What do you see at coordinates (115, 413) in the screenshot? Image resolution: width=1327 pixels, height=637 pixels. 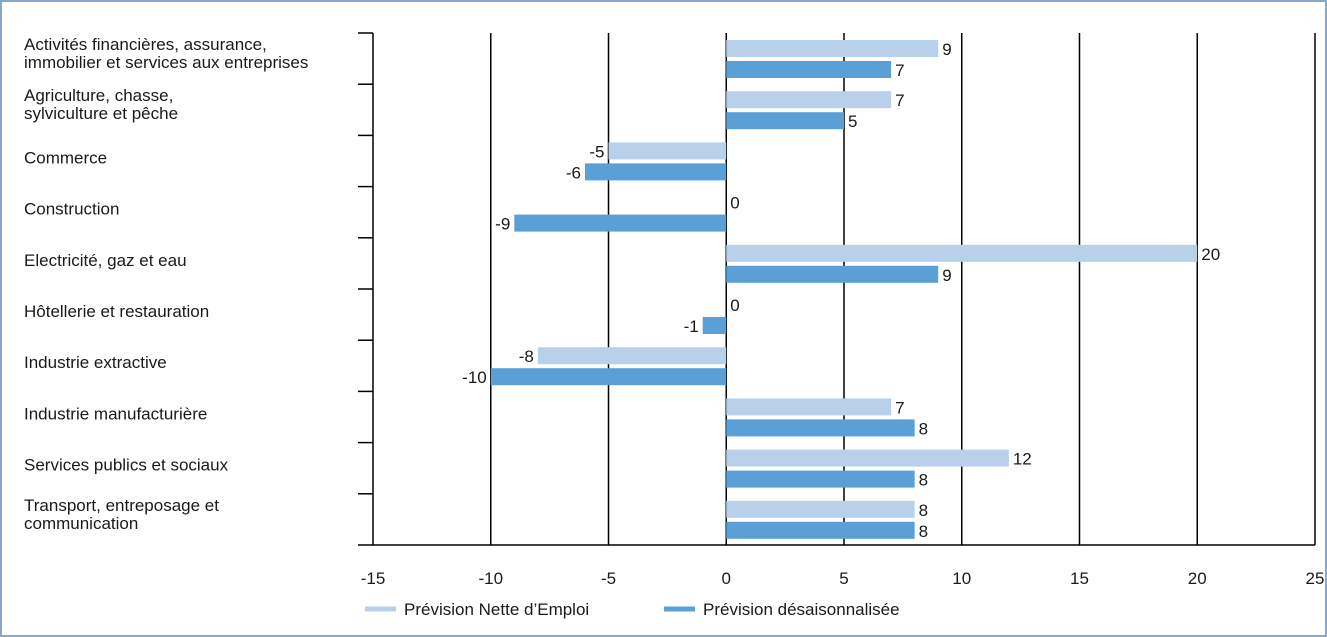 I see `category-label: Industrie manufacturière` at bounding box center [115, 413].